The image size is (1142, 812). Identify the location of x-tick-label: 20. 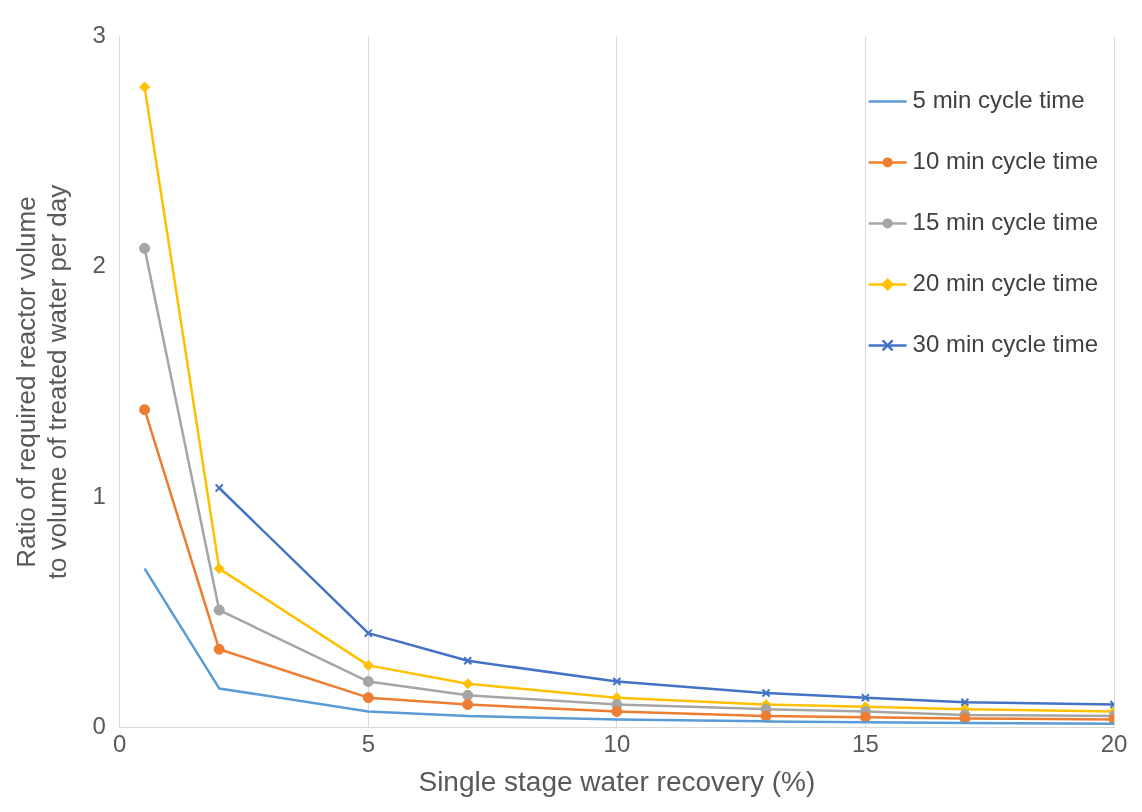
(1114, 743).